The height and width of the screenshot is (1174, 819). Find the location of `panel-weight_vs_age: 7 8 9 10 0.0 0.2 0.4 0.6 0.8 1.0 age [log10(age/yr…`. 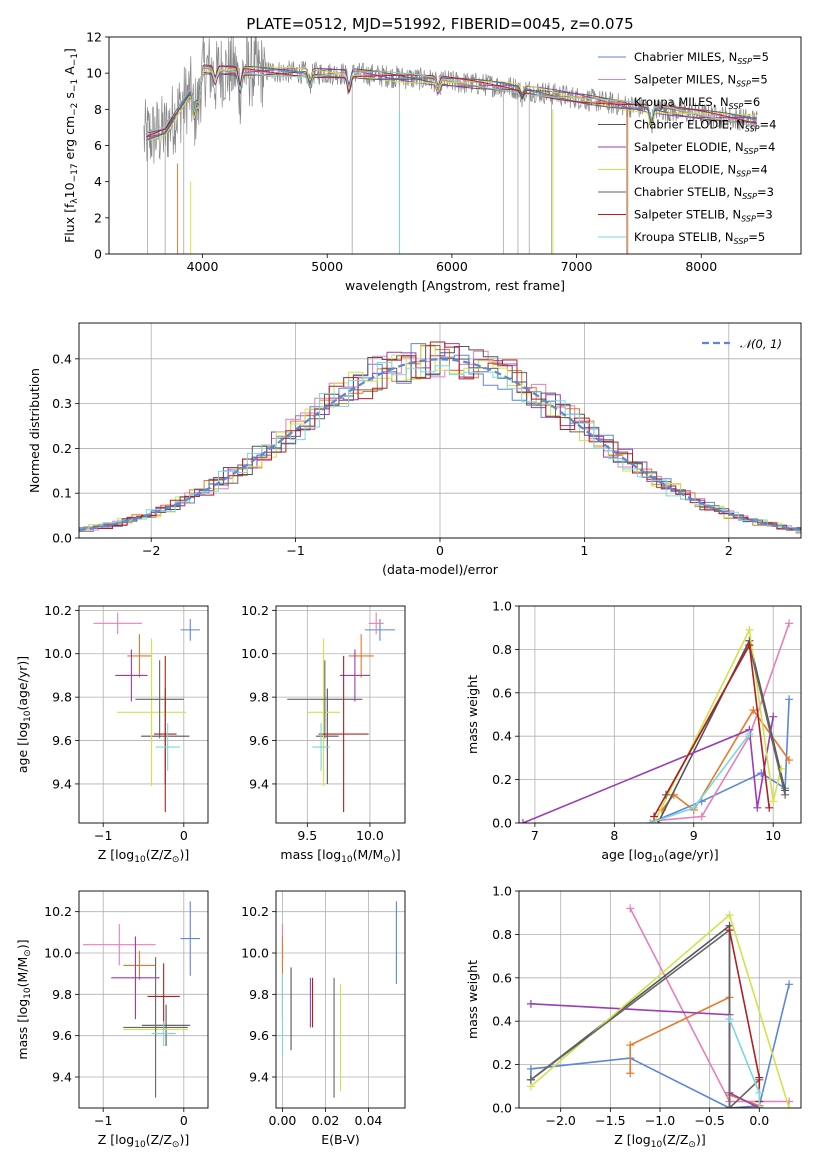

panel-weight_vs_age: 7 8 9 10 0.0 0.2 0.4 0.6 0.8 1.0 age [log10(age/yr… is located at coordinates (633, 732).